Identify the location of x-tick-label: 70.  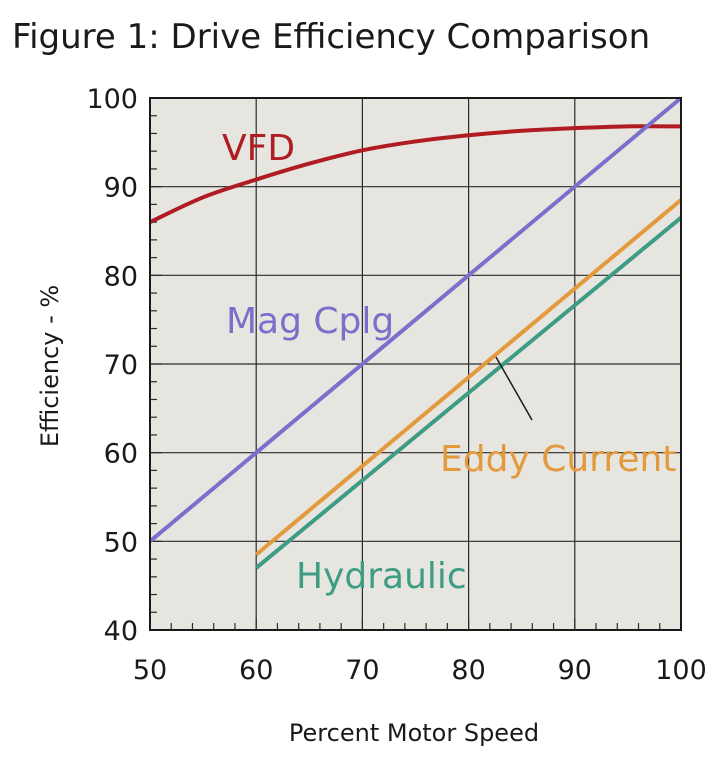
(362, 670).